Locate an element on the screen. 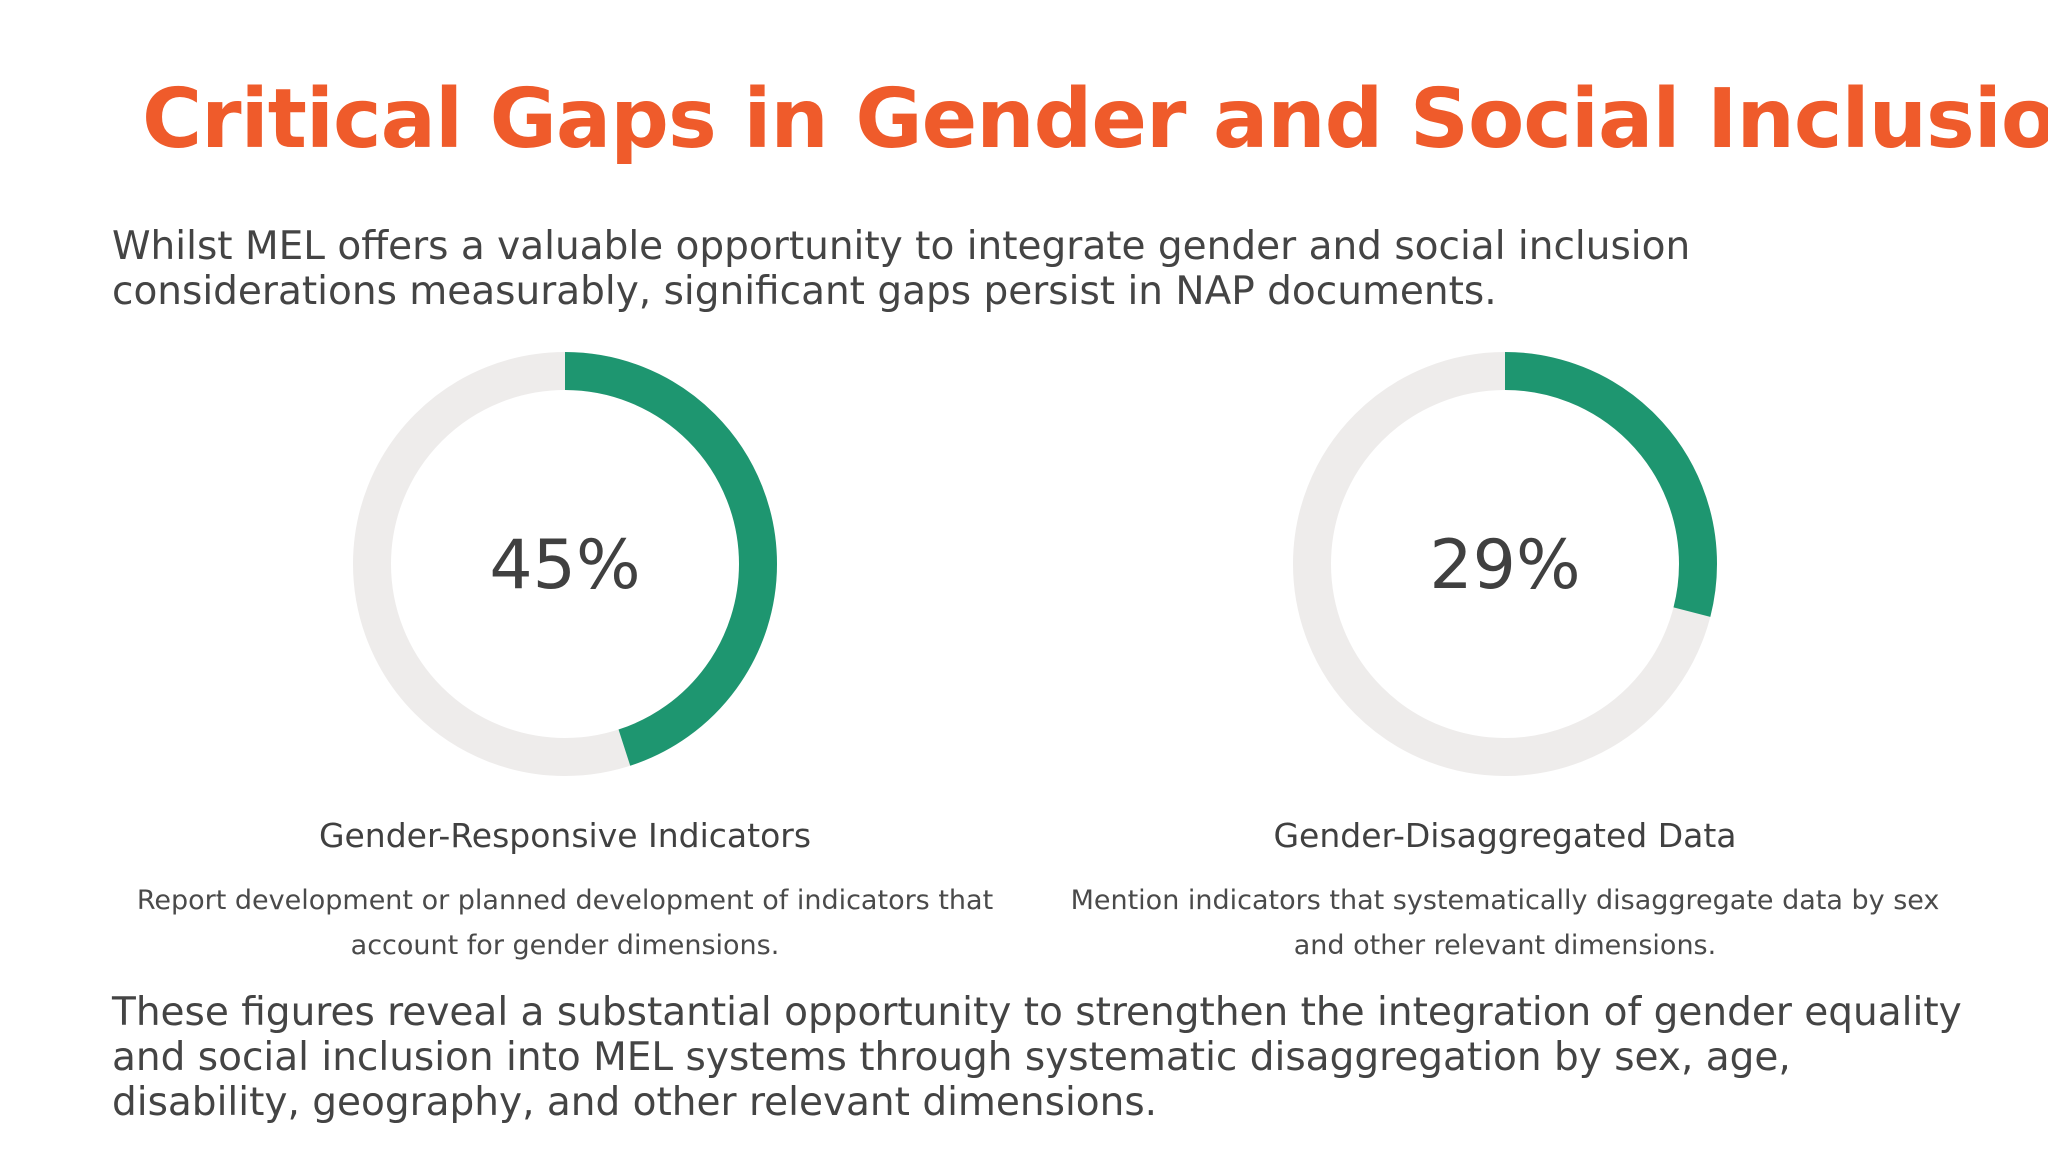  stat-value: 45% is located at coordinates (564, 565).